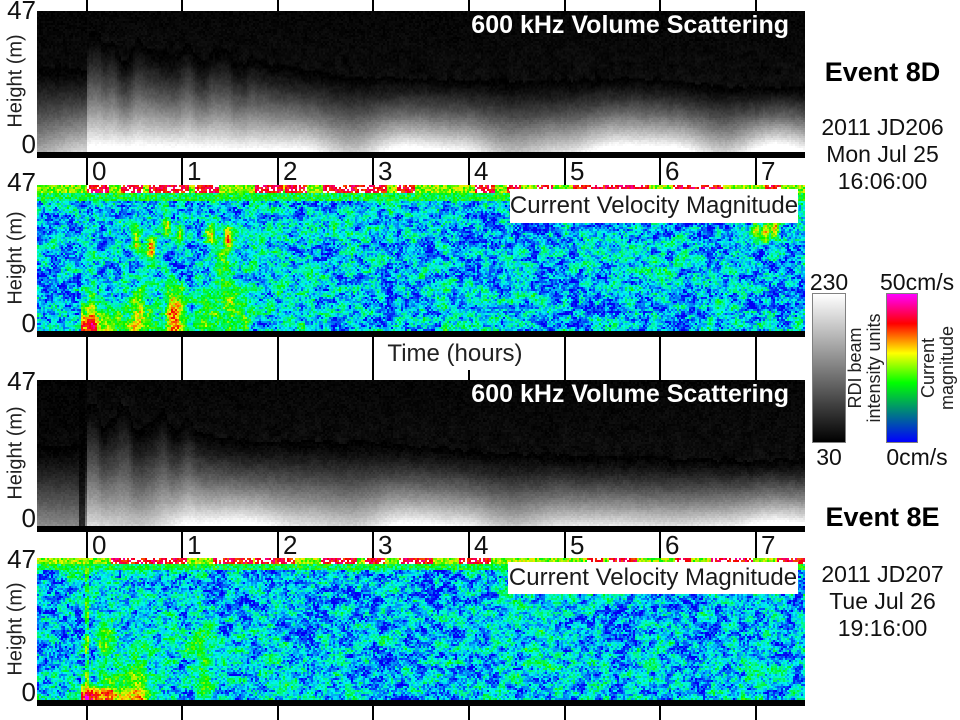 The height and width of the screenshot is (720, 960). I want to click on x-axis-title: Time (hours), so click(455, 353).